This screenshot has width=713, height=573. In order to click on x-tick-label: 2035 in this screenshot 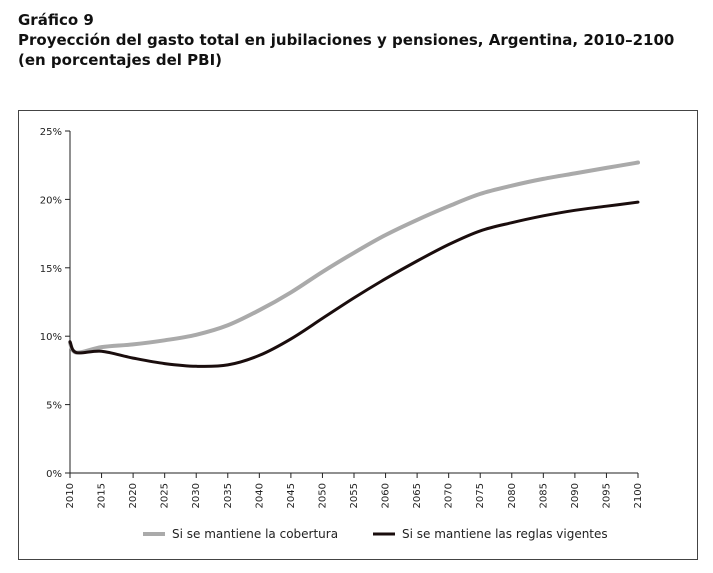, I will do `click(228, 495)`.